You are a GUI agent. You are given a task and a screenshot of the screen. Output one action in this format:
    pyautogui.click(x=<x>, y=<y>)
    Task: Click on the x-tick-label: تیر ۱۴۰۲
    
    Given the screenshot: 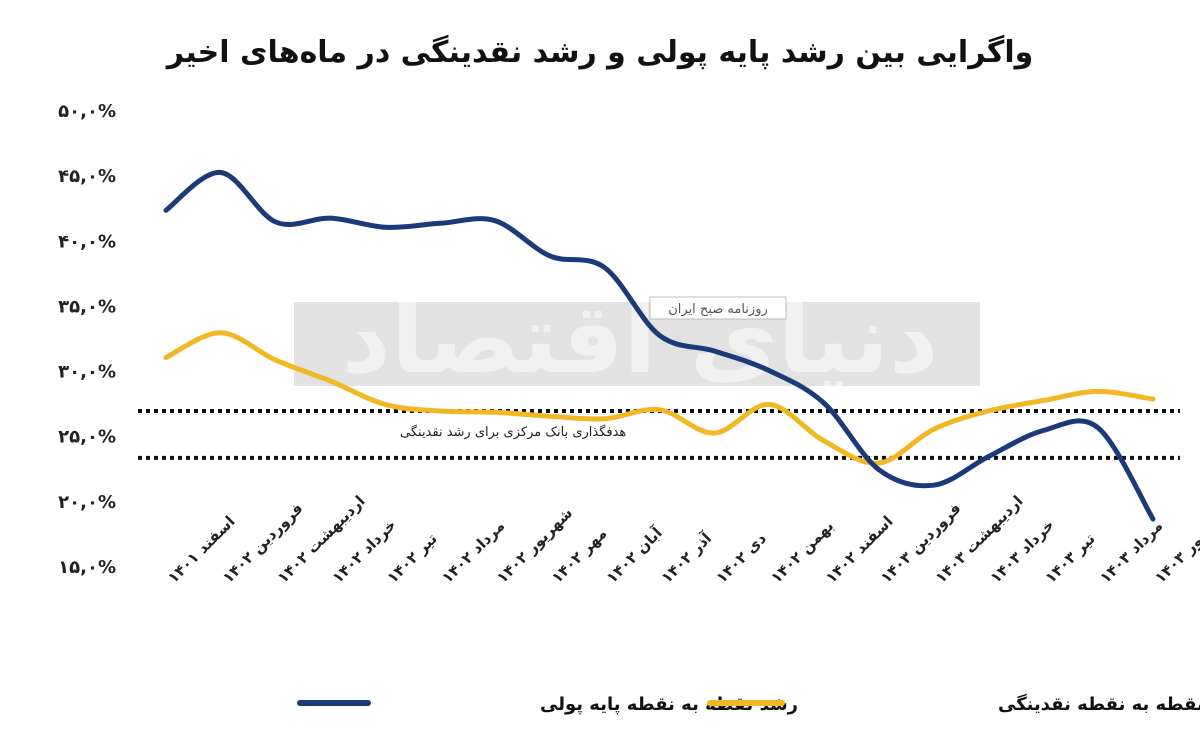 What is the action you would take?
    pyautogui.click(x=411, y=558)
    